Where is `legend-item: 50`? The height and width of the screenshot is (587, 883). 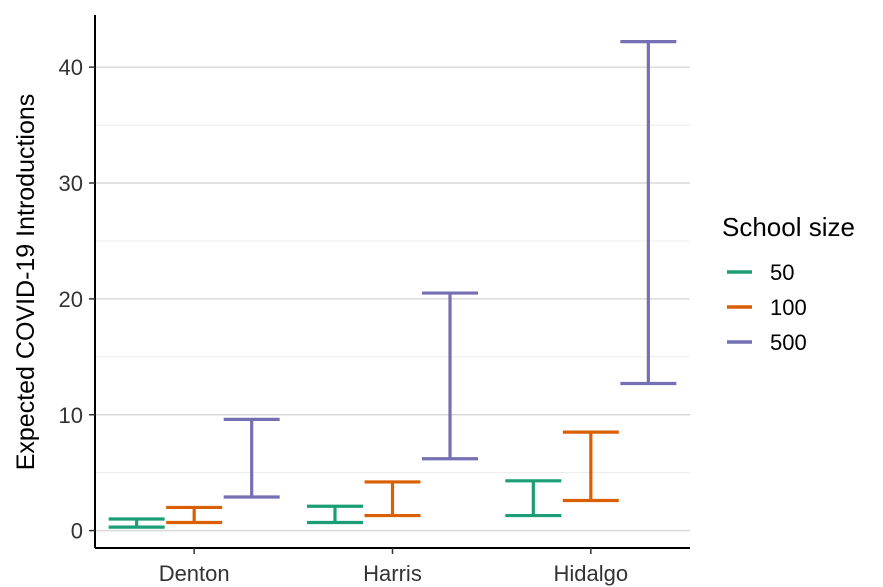
legend-item: 50 is located at coordinates (760, 272).